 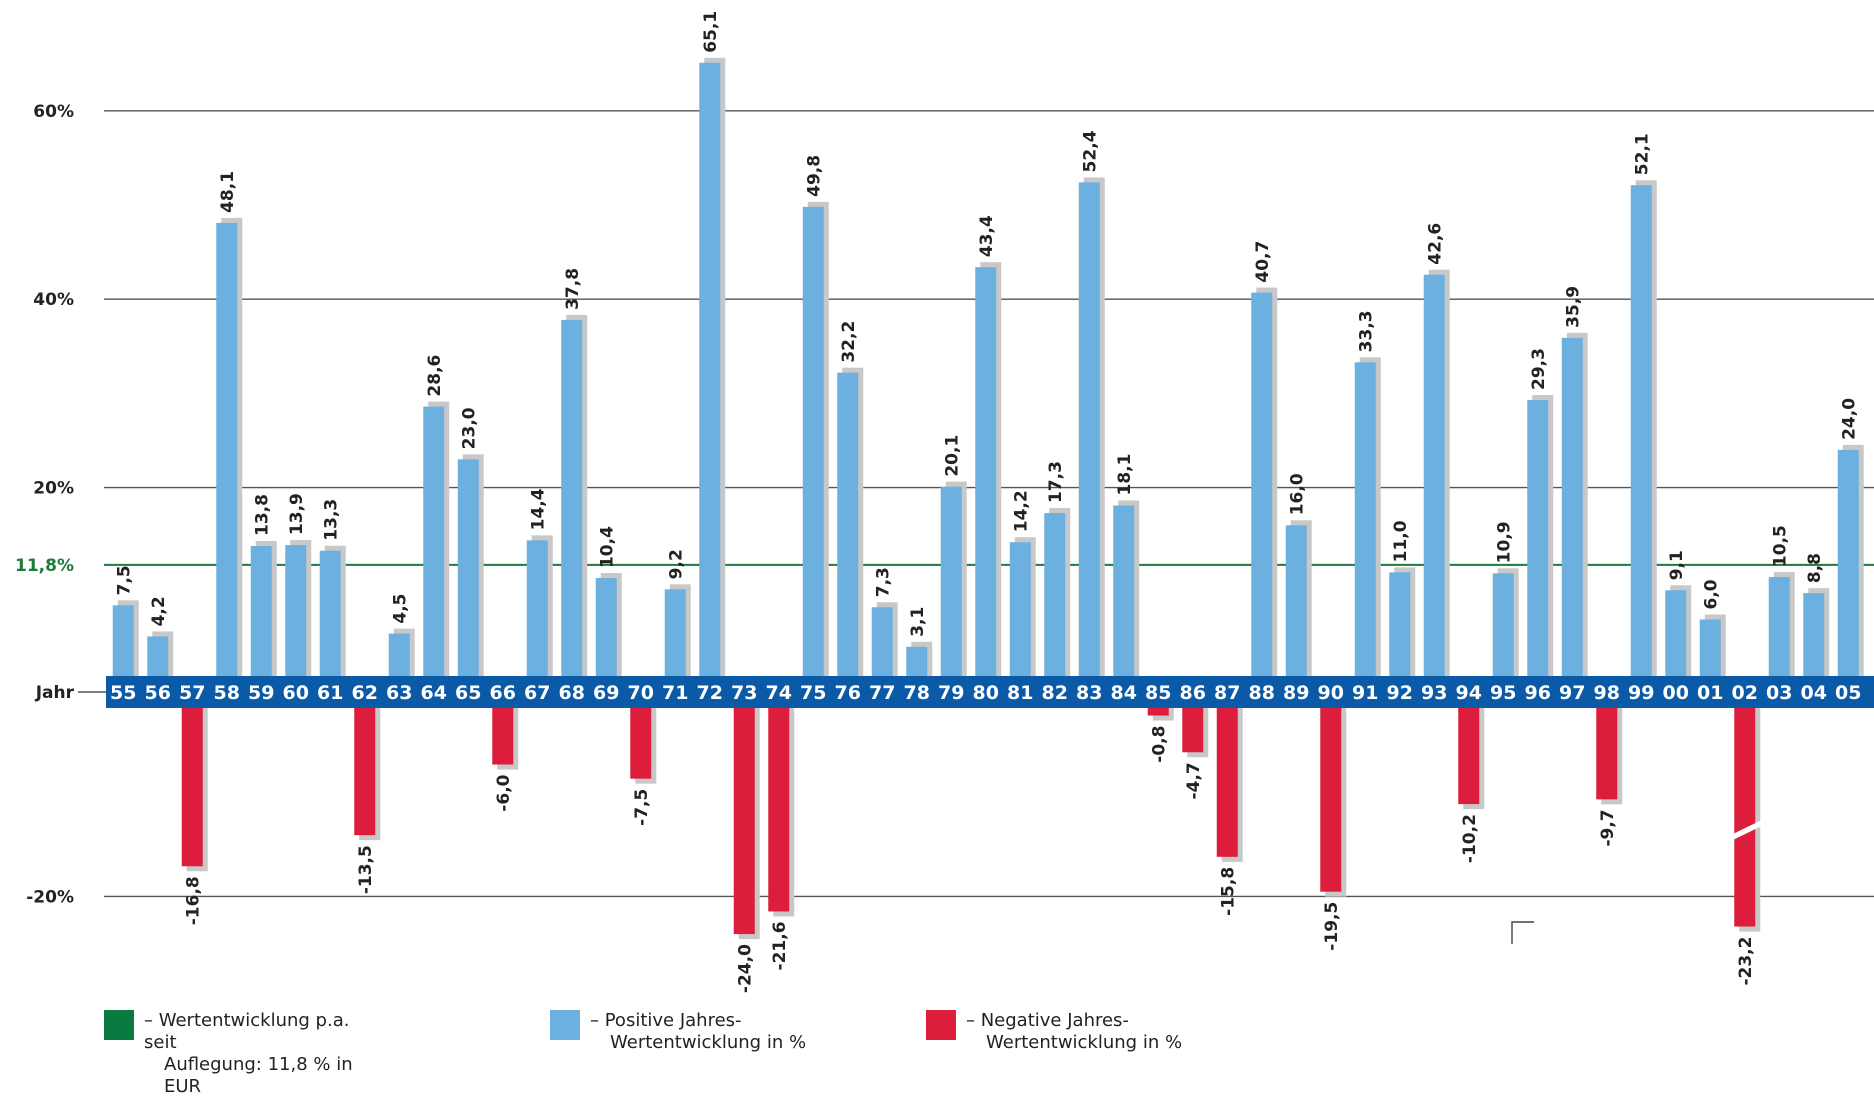 What do you see at coordinates (1745, 693) in the screenshot?
I see `year-label: 02` at bounding box center [1745, 693].